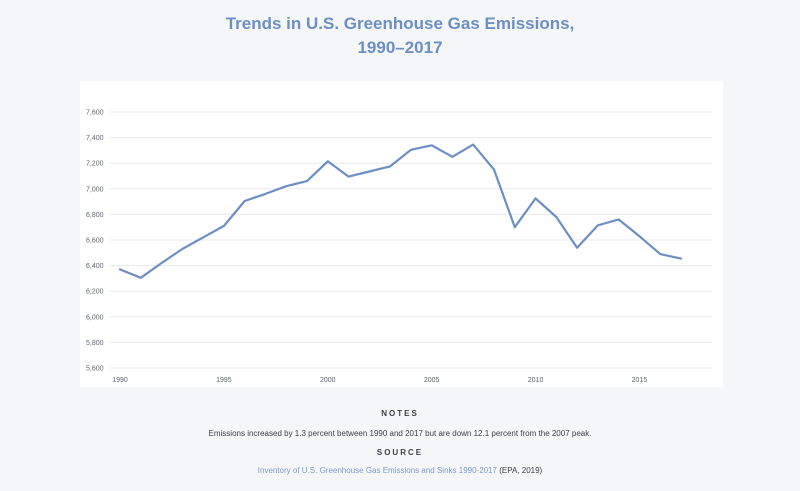 Image resolution: width=800 pixels, height=491 pixels. Describe the element at coordinates (95, 189) in the screenshot. I see `y-tick-label: 7,000` at that location.